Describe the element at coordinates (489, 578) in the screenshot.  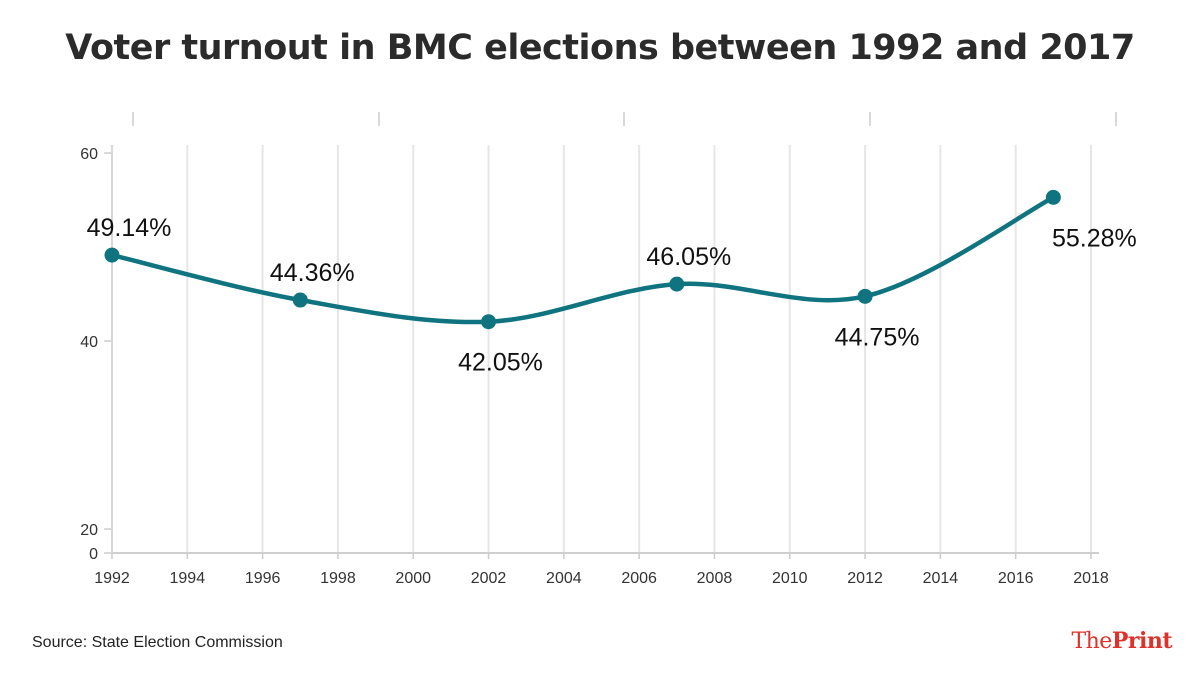
I see `x-tick-label: 2002` at that location.